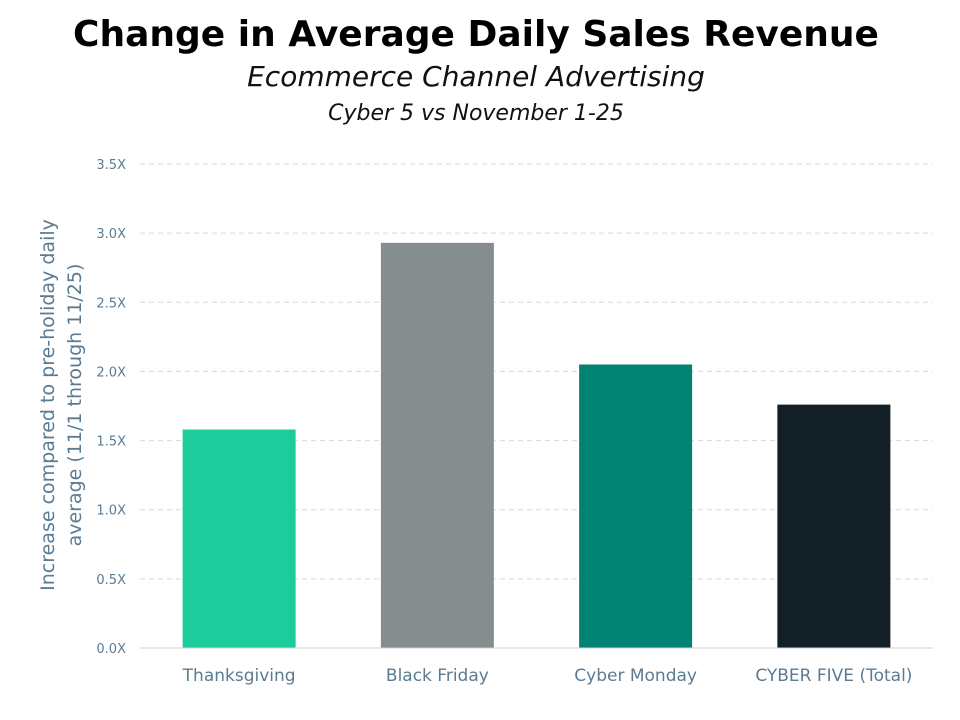 Image resolution: width=960 pixels, height=720 pixels. Describe the element at coordinates (111, 372) in the screenshot. I see `y-tick-label: 2.0X` at that location.